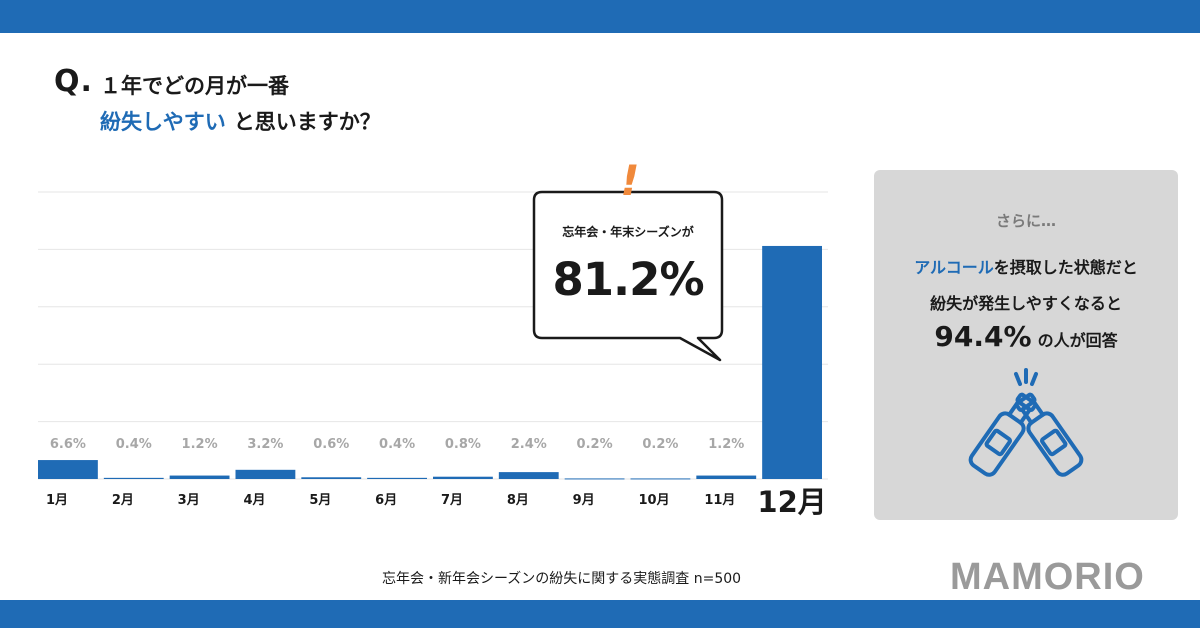 The height and width of the screenshot is (628, 1200). What do you see at coordinates (719, 500) in the screenshot?
I see `x-tick-label: 11月` at bounding box center [719, 500].